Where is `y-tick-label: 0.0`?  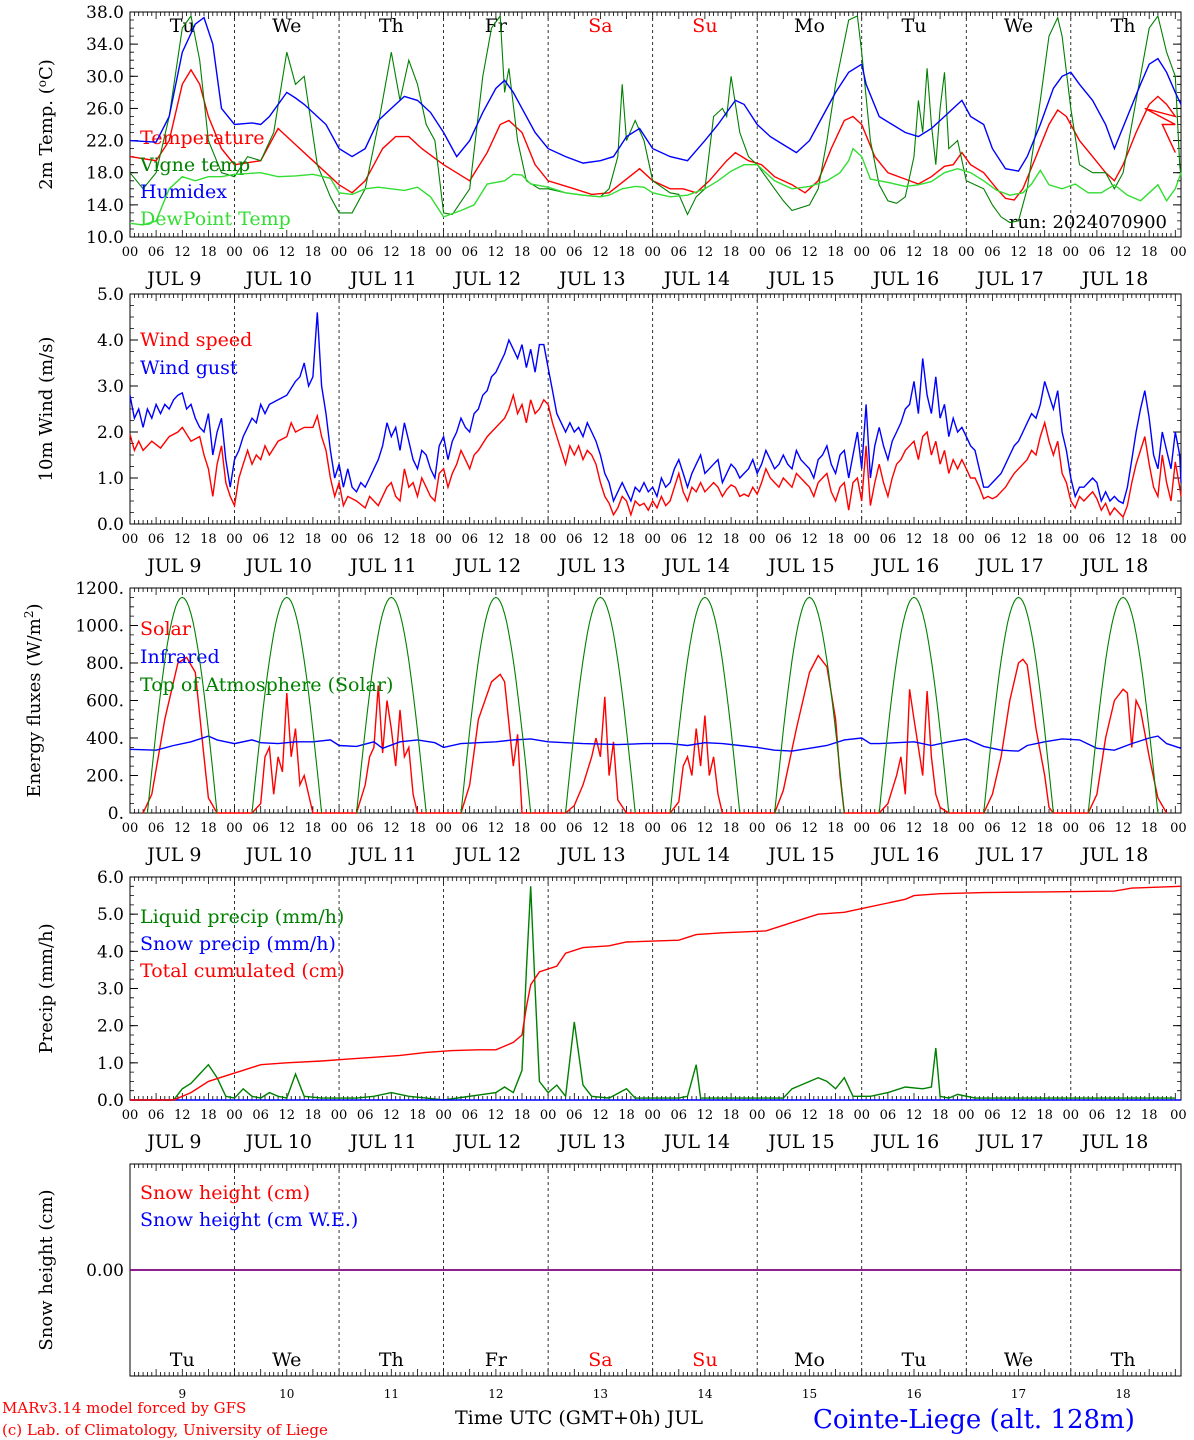
y-tick-label: 0.0 is located at coordinates (110, 525).